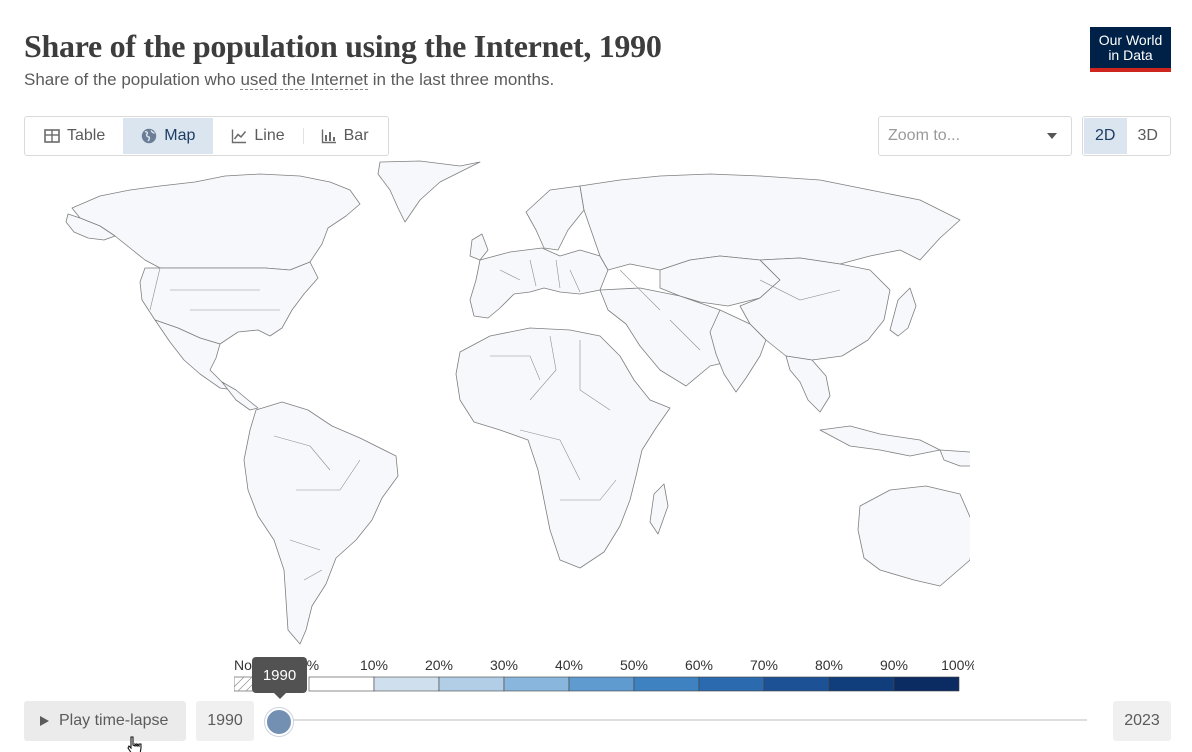 The width and height of the screenshot is (1192, 752). What do you see at coordinates (504, 665) in the screenshot?
I see `legend-tick-label: 30%` at bounding box center [504, 665].